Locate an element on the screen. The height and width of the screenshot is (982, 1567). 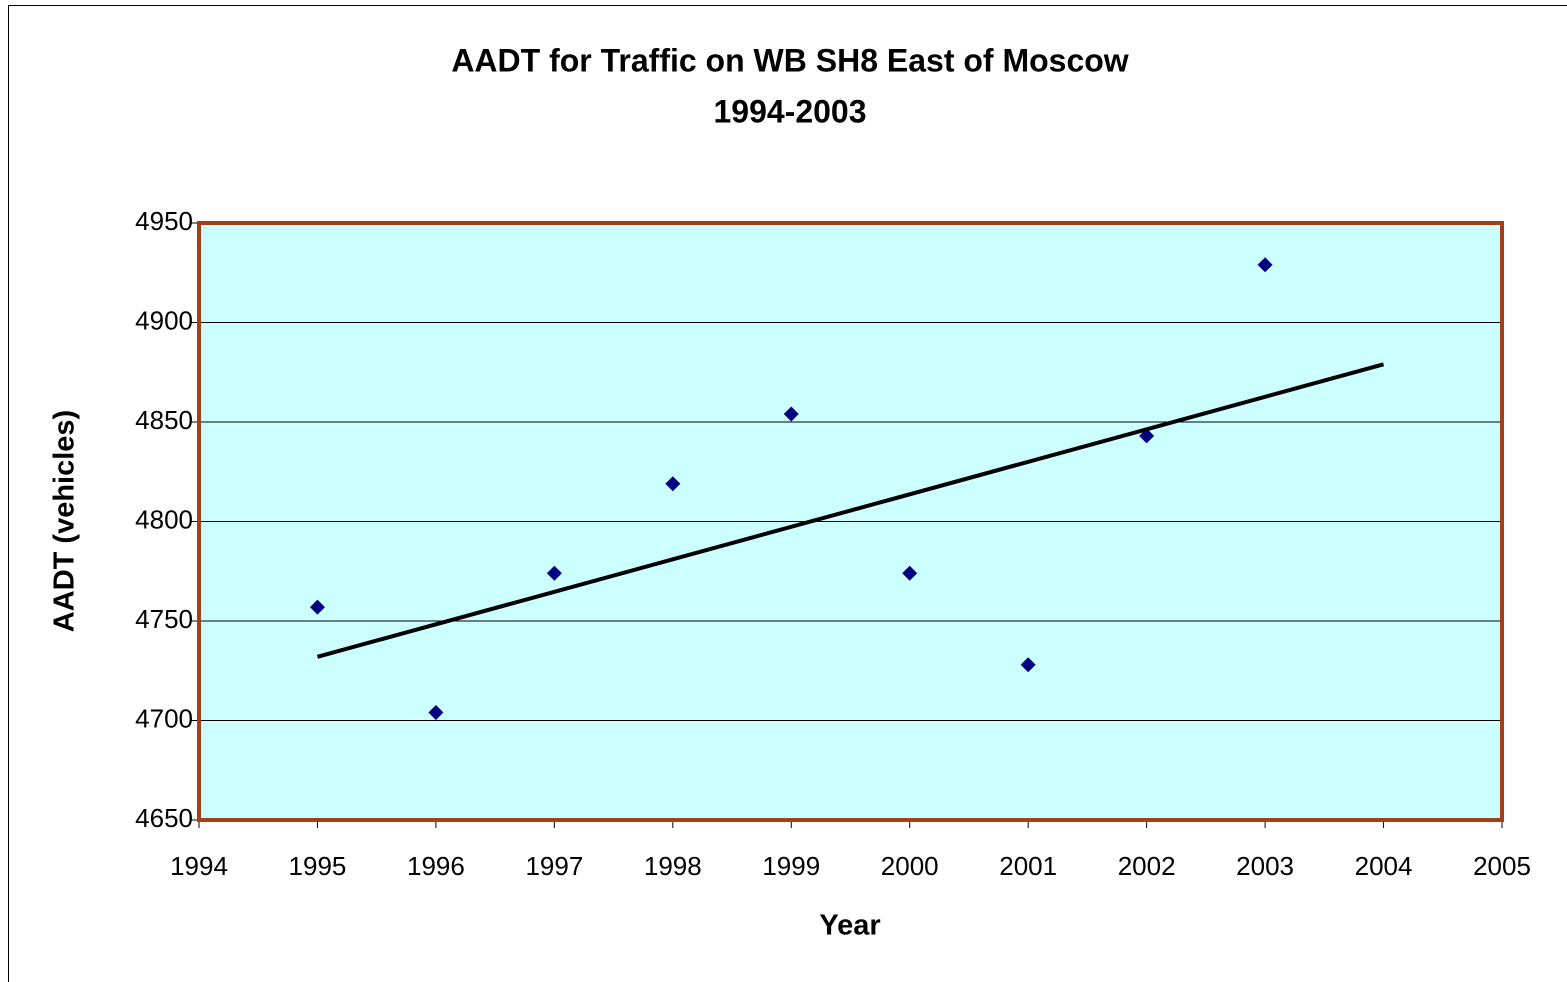
x-tick-label: 1994 is located at coordinates (199, 866).